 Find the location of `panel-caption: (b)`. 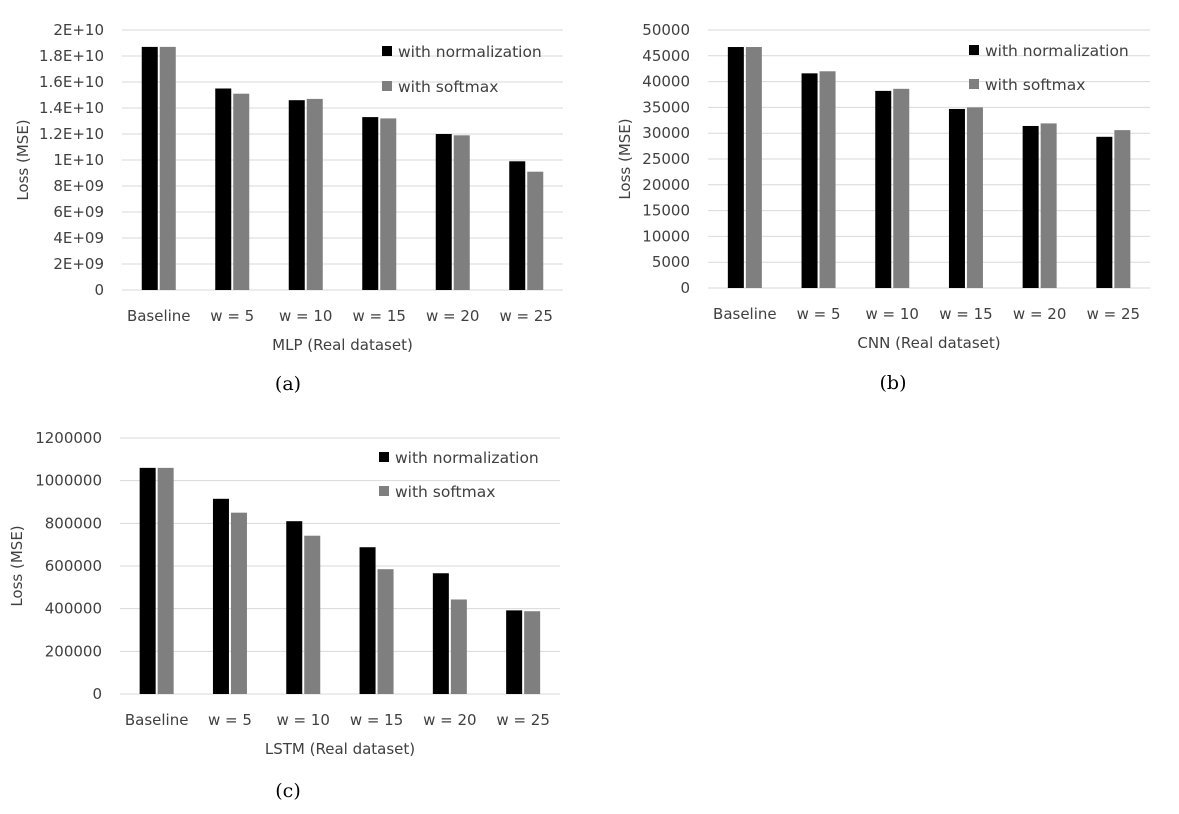

panel-caption: (b) is located at coordinates (893, 383).